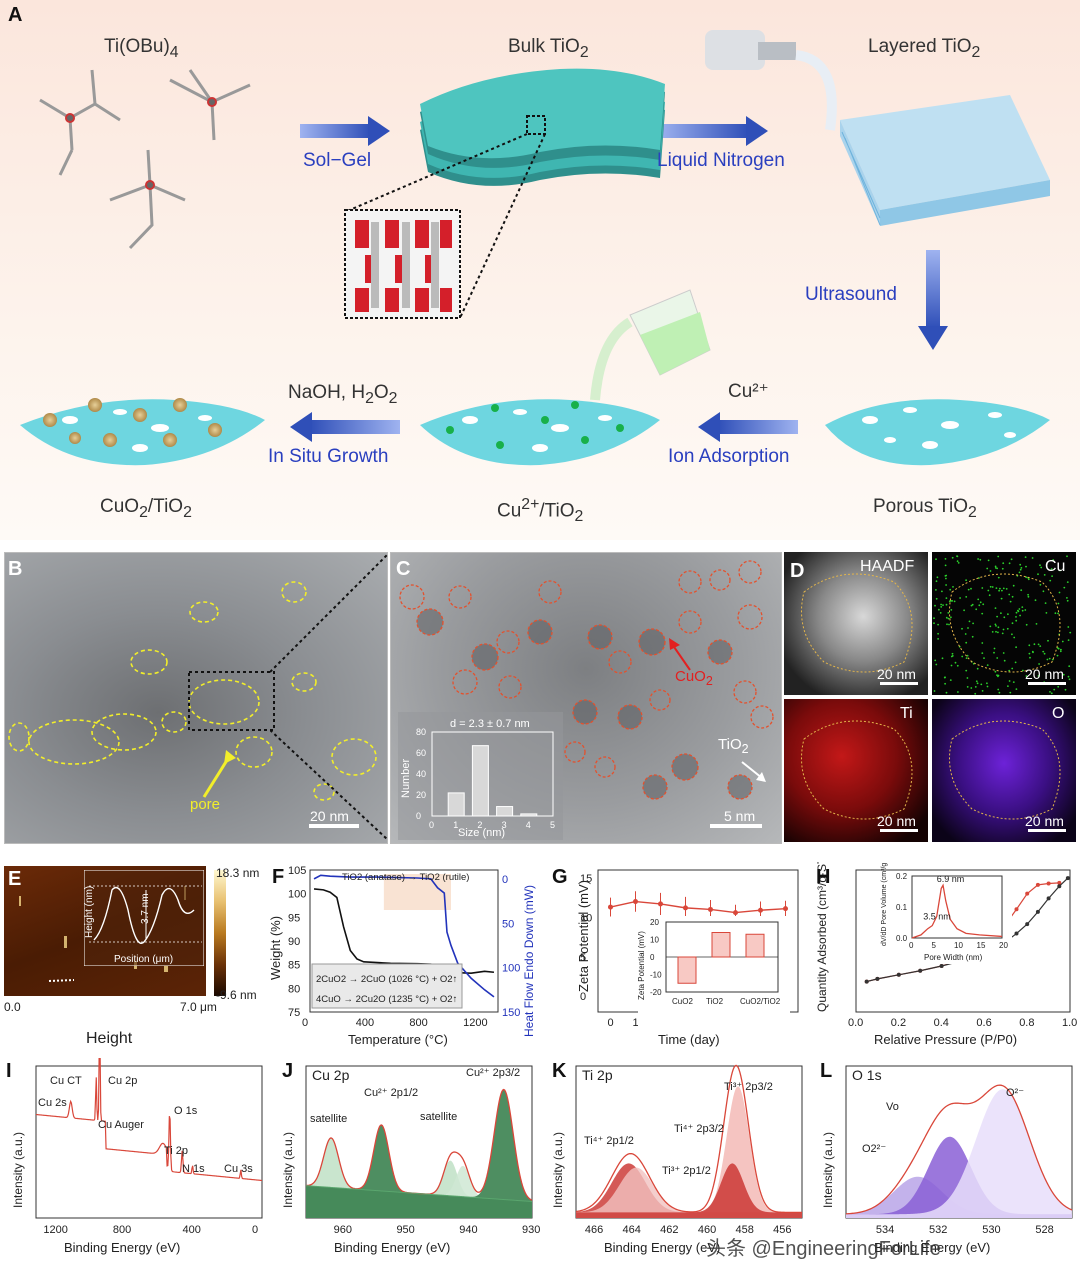 The image size is (1080, 1268). I want to click on scale-b: 20 nm, so click(329, 816).